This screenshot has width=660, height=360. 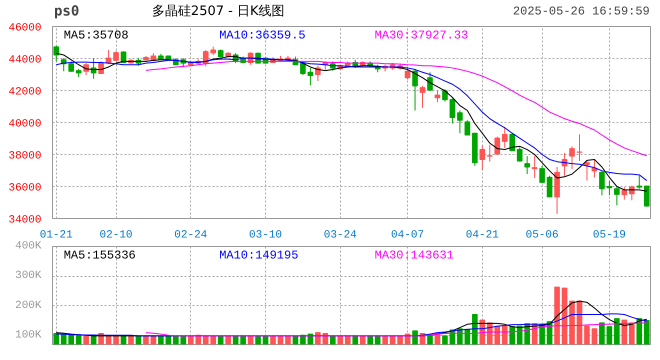 I want to click on series-label: MA10:36359.5, so click(x=262, y=35).